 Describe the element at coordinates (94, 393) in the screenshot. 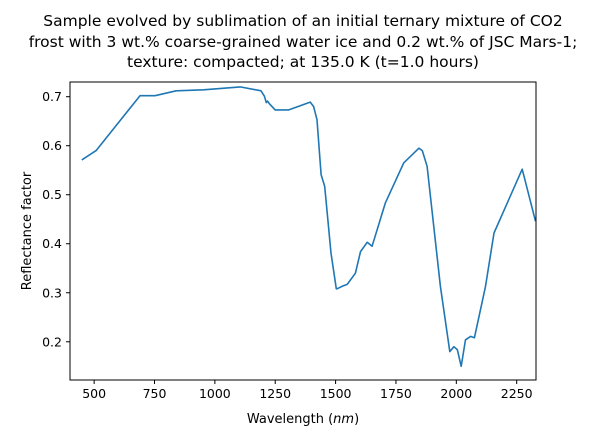

I see `x-tick-label: 500` at that location.